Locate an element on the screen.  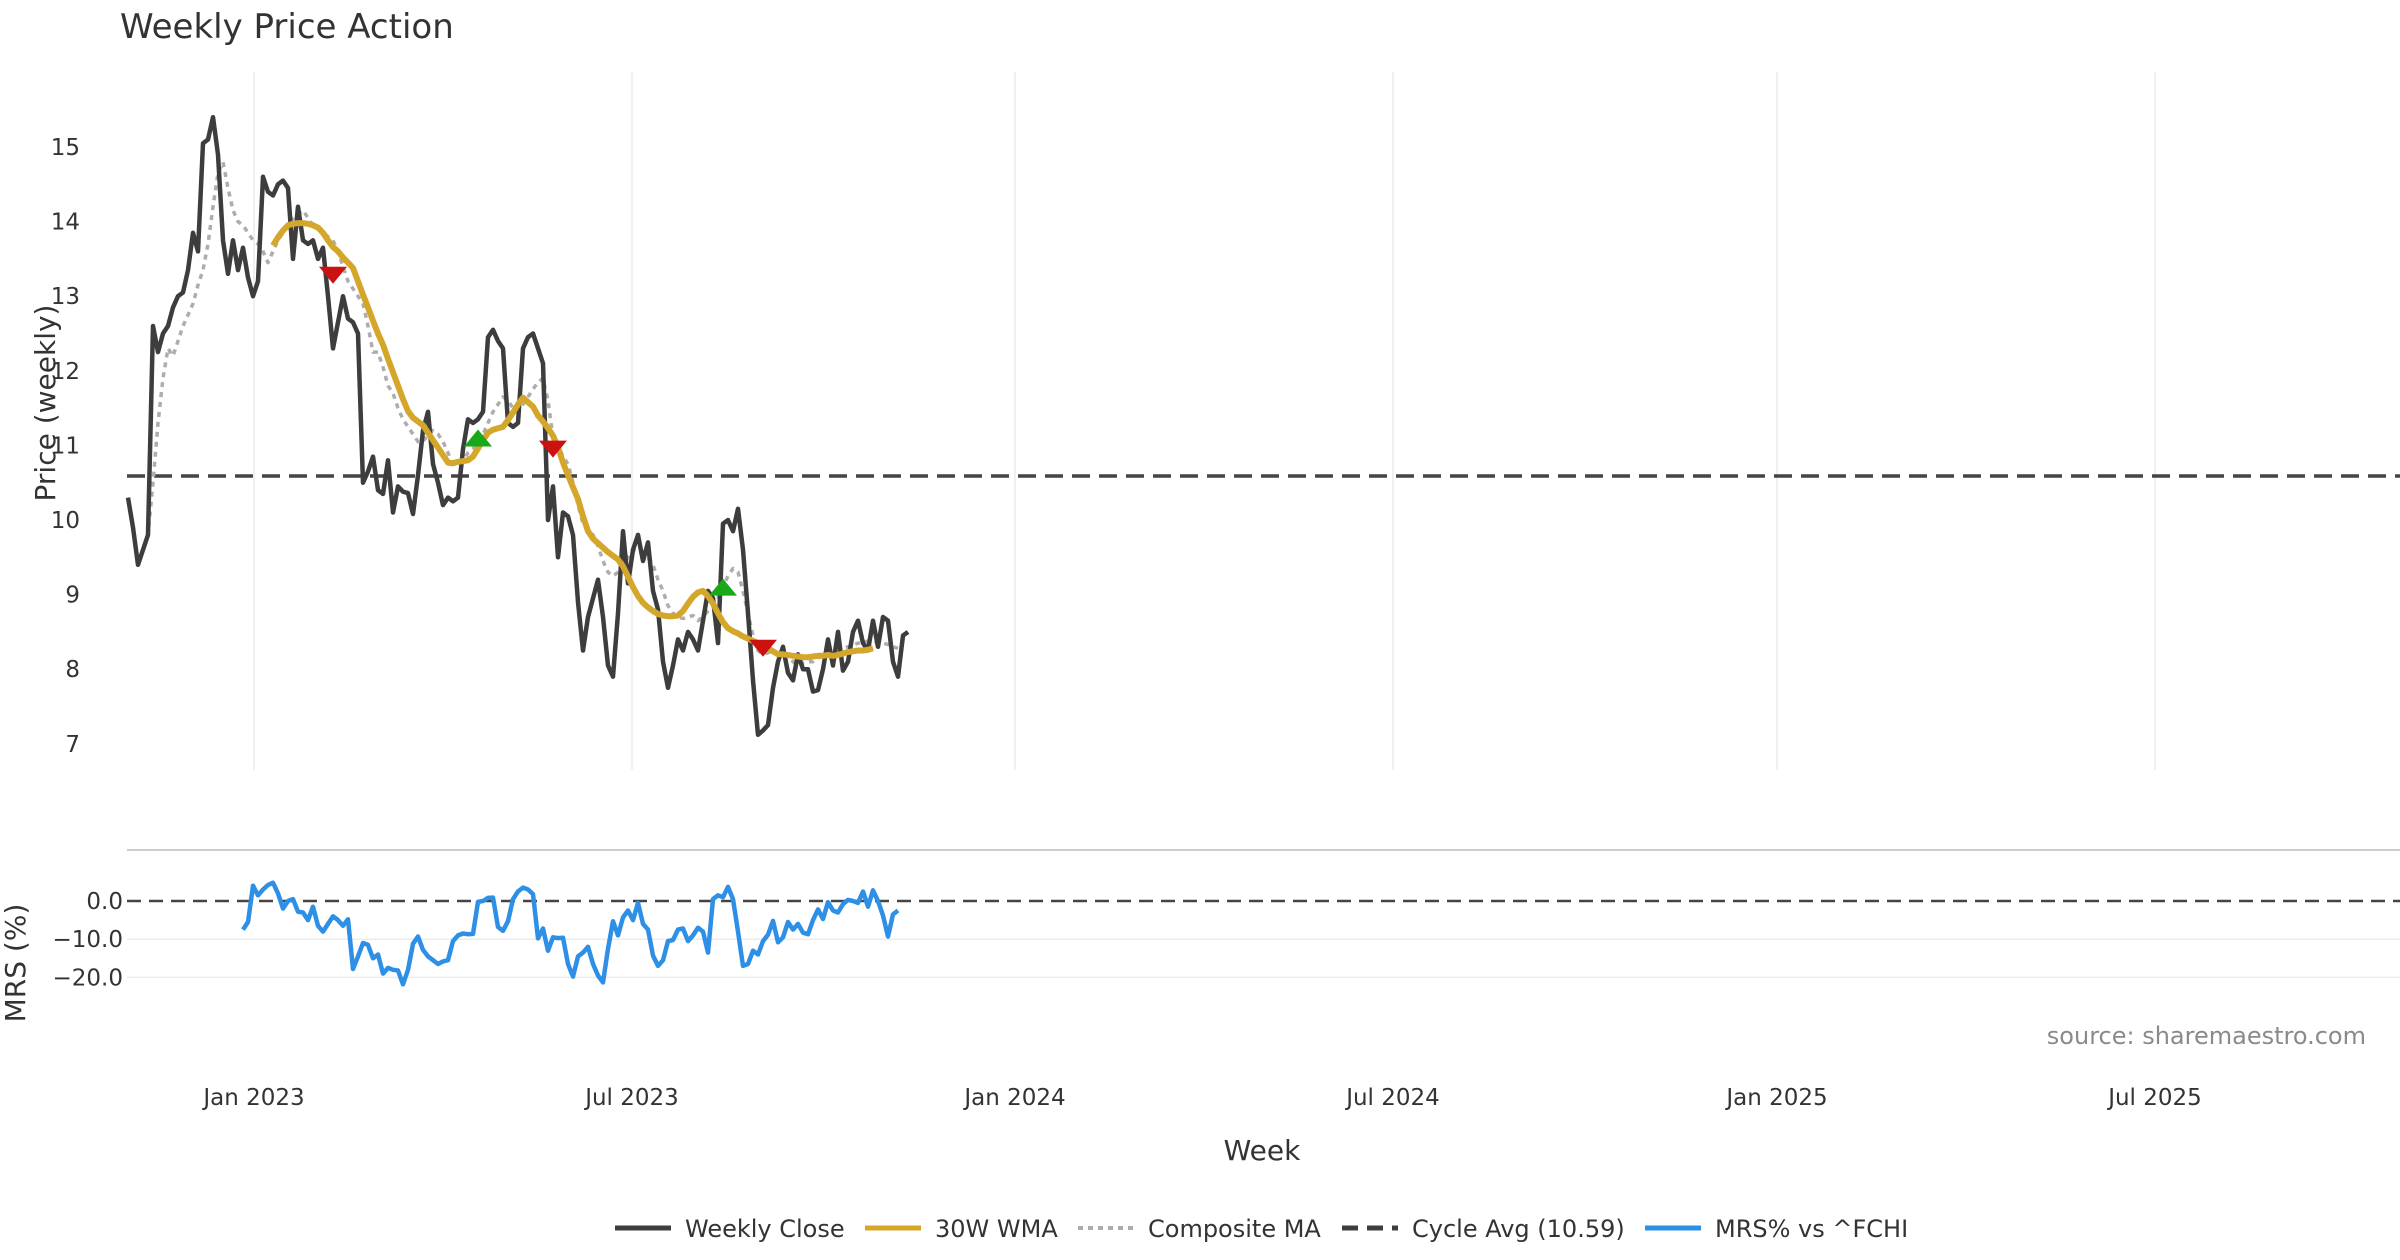
legend-label: MRS% vs ^FCHI is located at coordinates (1811, 1229).